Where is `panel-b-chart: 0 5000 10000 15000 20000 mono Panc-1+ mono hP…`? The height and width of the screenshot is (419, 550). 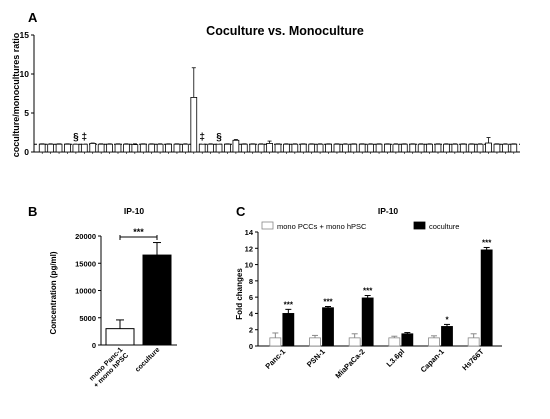
panel-b-chart: 0 5000 10000 15000 20000 mono Panc-1+ mono hP… is located at coordinates (126, 308).